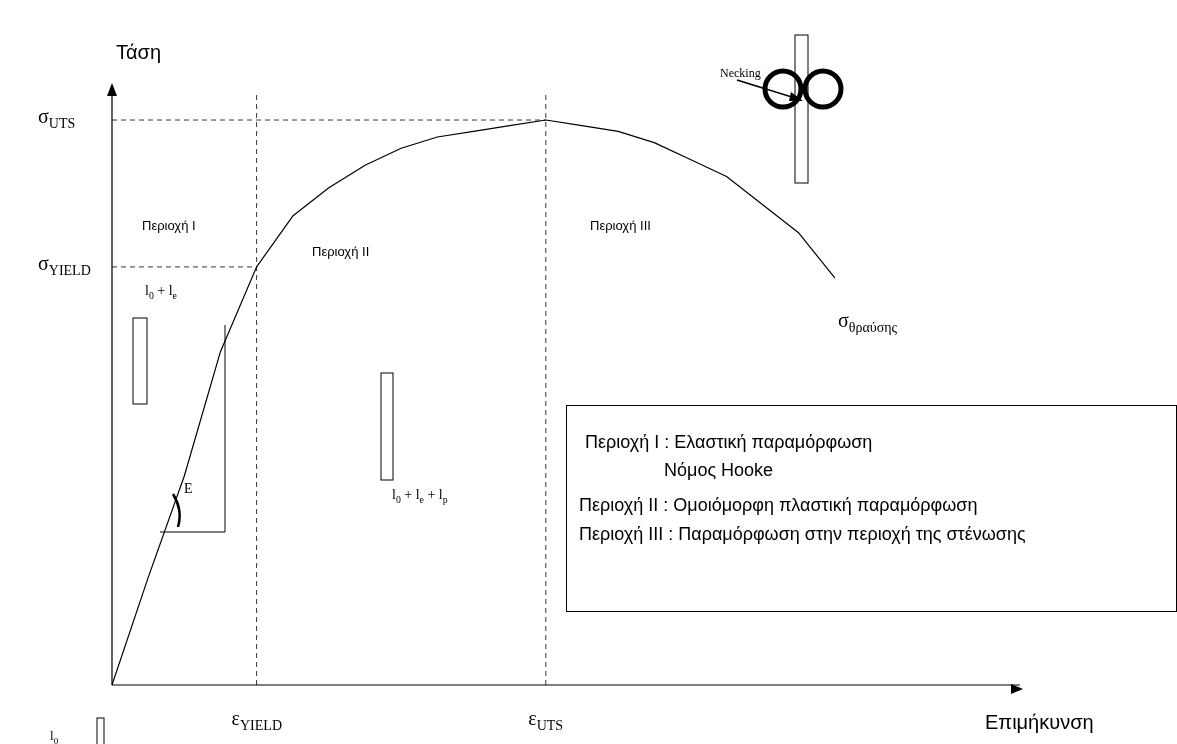 This screenshot has height=744, width=1177. I want to click on annotation: E, so click(188, 488).